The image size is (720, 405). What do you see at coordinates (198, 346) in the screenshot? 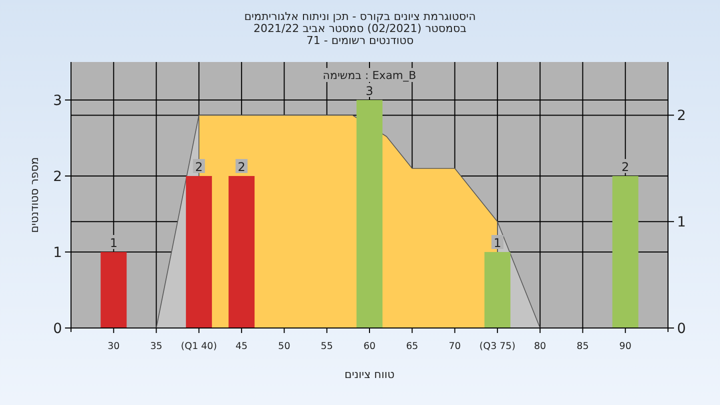
I see `x-tick-label: (Q1 40)` at bounding box center [198, 346].